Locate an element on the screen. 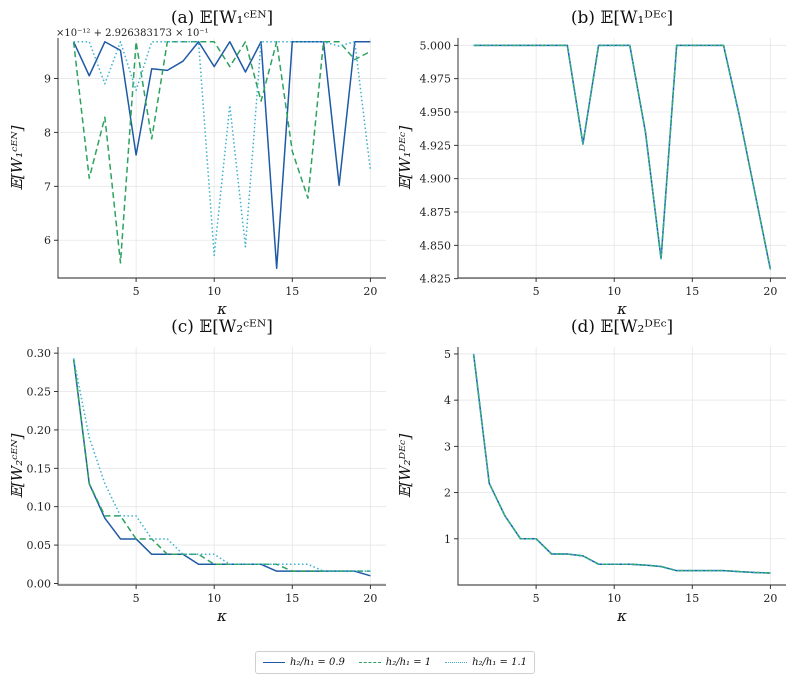 The image size is (793, 681). y-tick-label: 0.05 is located at coordinates (39, 545).